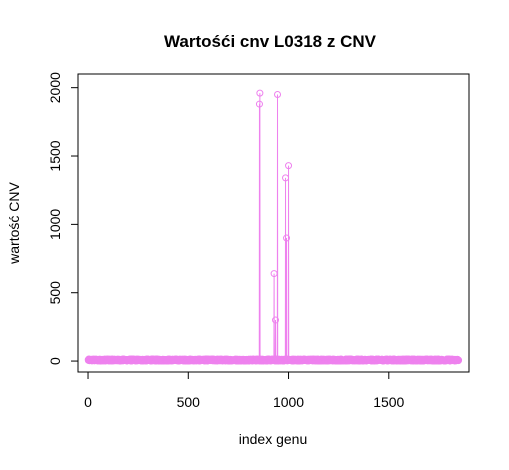  I want to click on y-tick-label: 1500, so click(55, 155).